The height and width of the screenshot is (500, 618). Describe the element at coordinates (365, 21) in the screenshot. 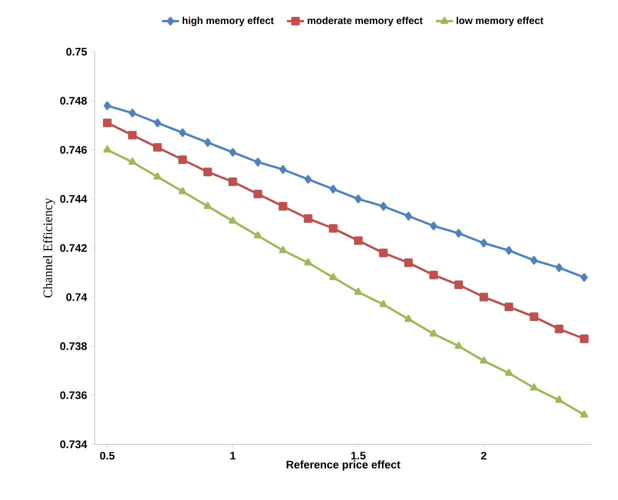

I see `legend-label: moderate memory effect` at that location.